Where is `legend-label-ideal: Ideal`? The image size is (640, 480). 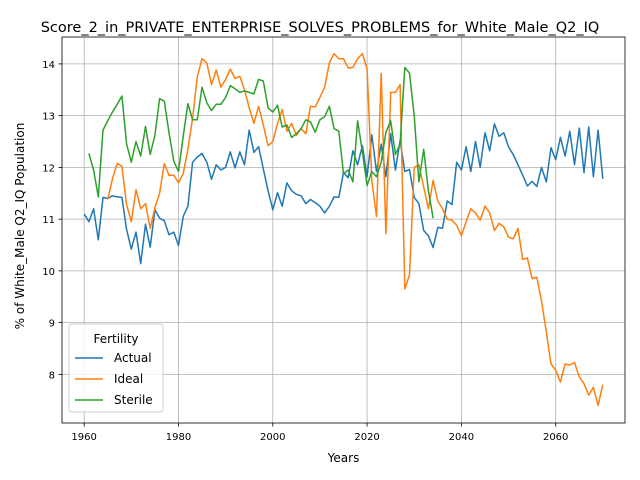
legend-label-ideal: Ideal is located at coordinates (128, 379).